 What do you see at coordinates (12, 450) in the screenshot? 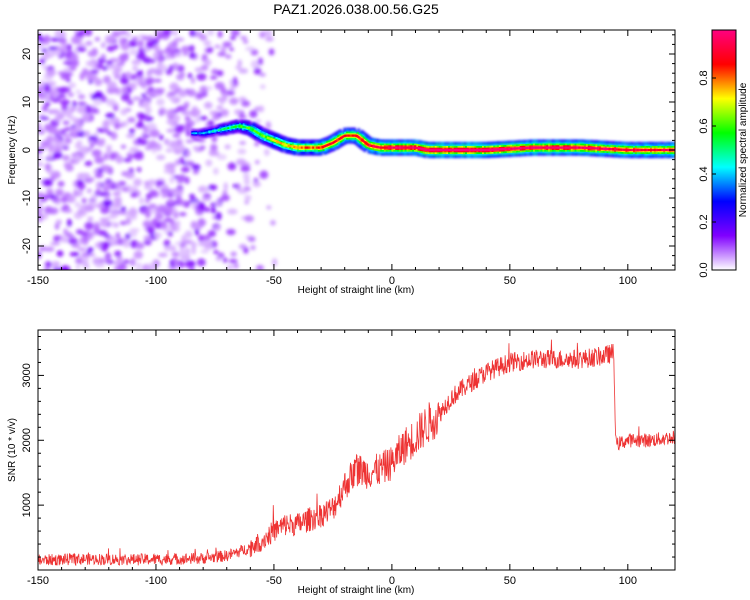
I see `snr-y-axis-label: SNR (10 * v/v)` at bounding box center [12, 450].